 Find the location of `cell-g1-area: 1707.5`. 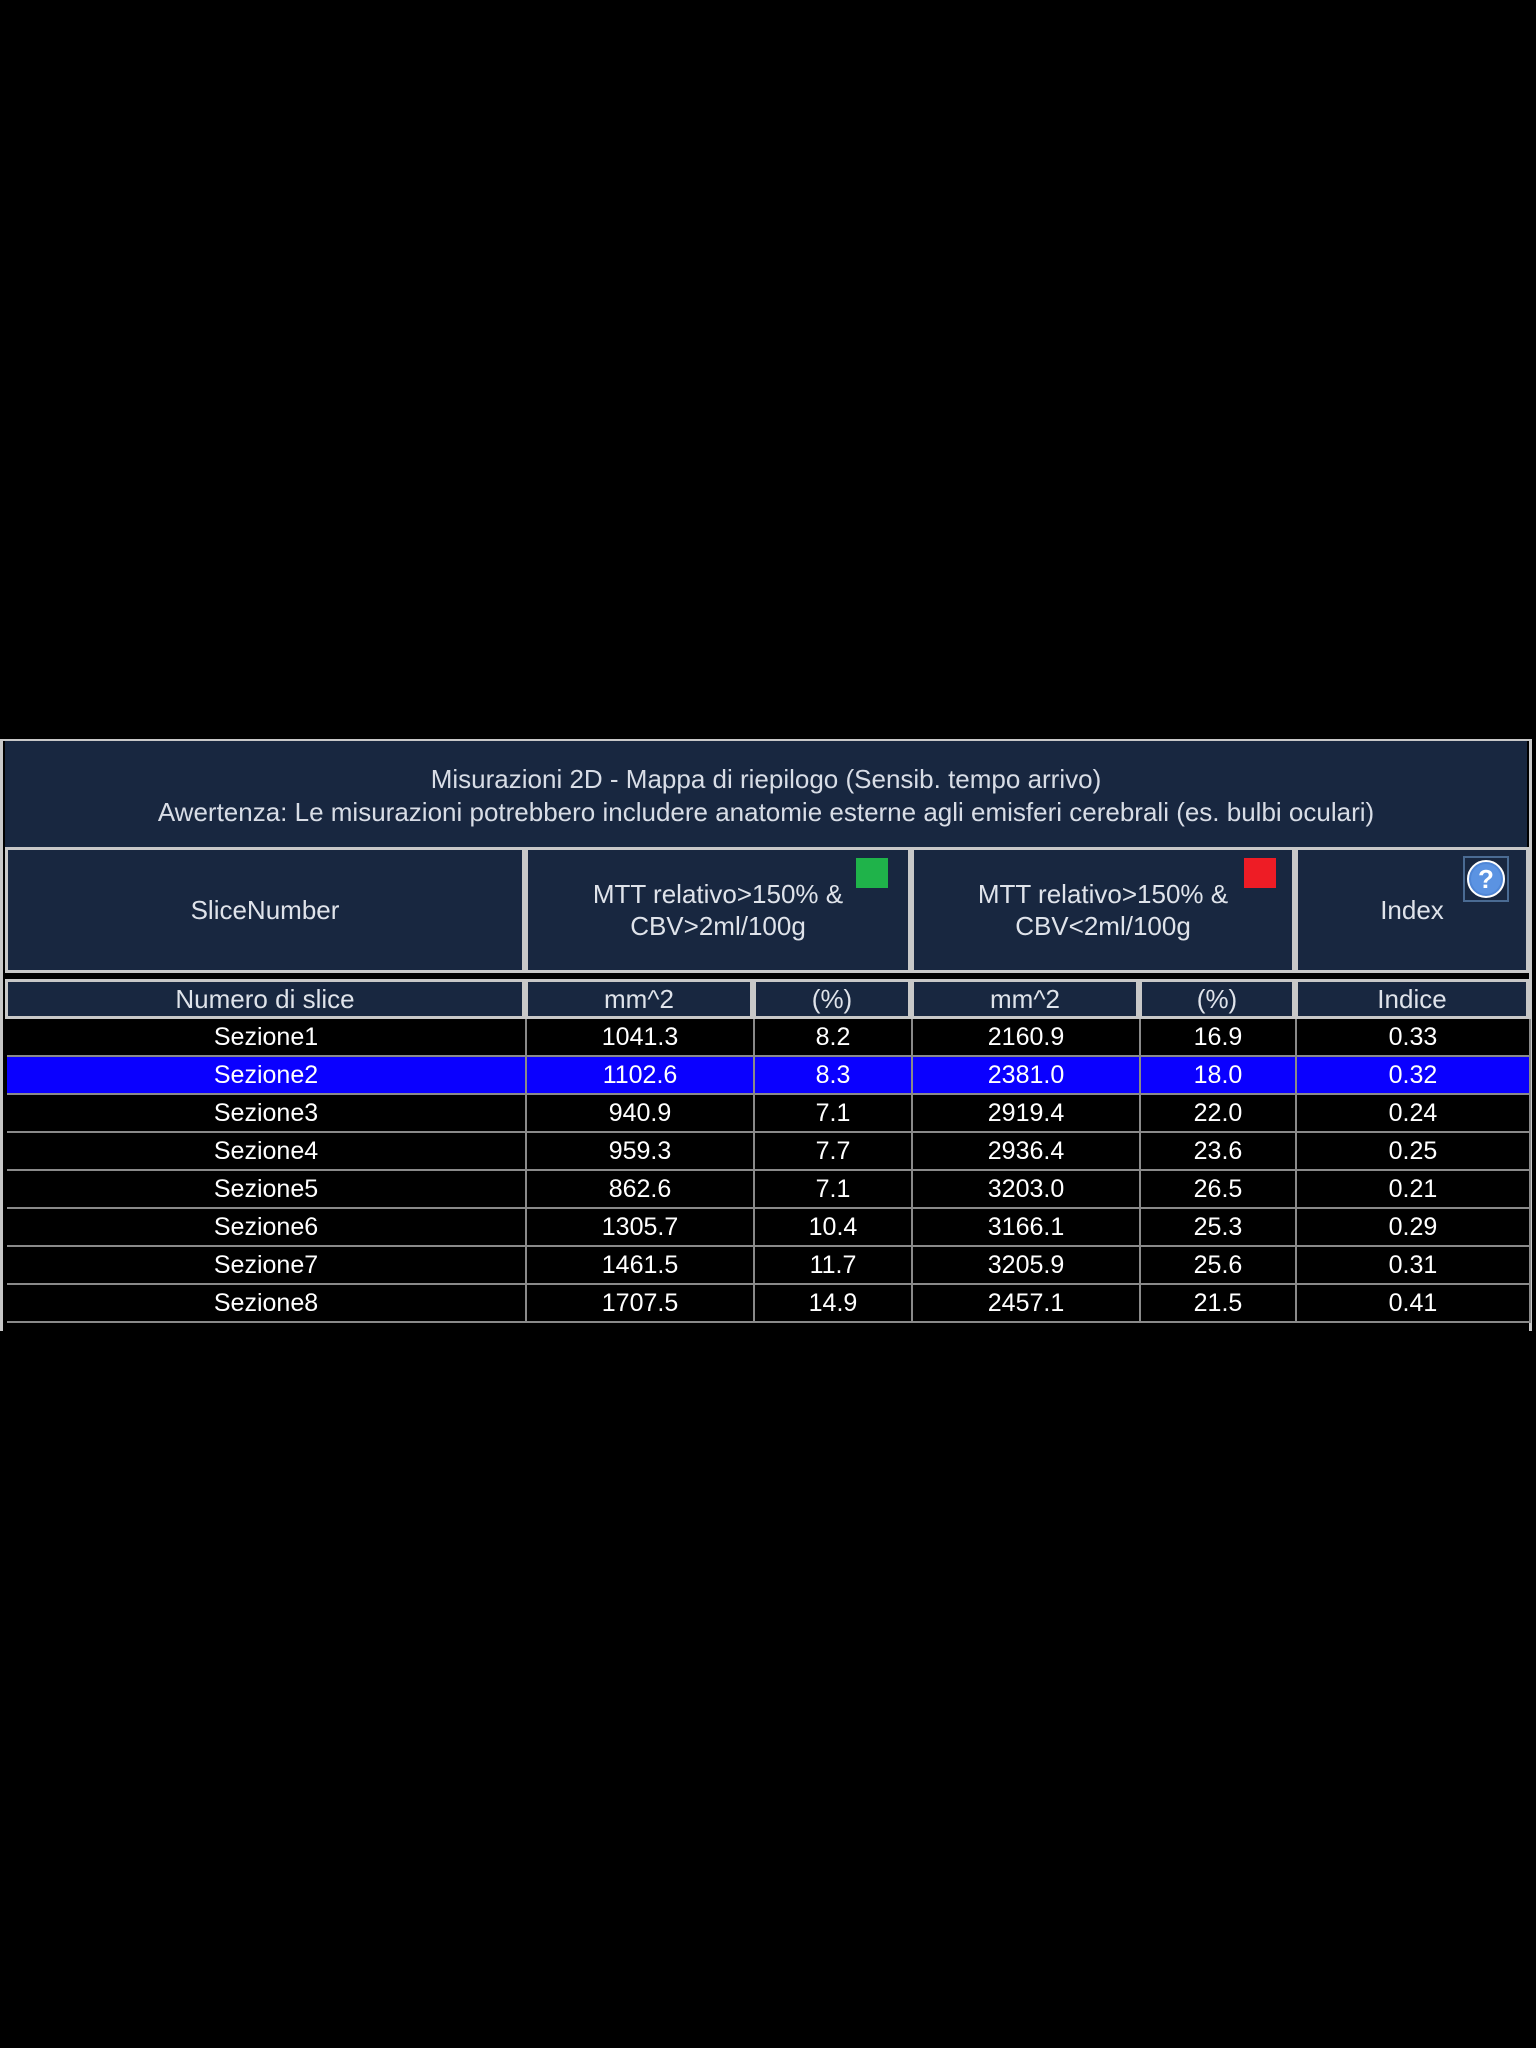

cell-g1-area: 1707.5 is located at coordinates (641, 1303).